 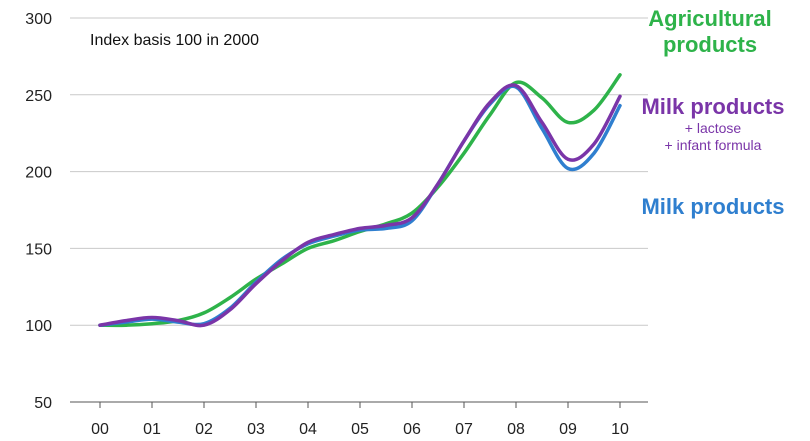 I want to click on x-tick-label: 03, so click(x=256, y=429).